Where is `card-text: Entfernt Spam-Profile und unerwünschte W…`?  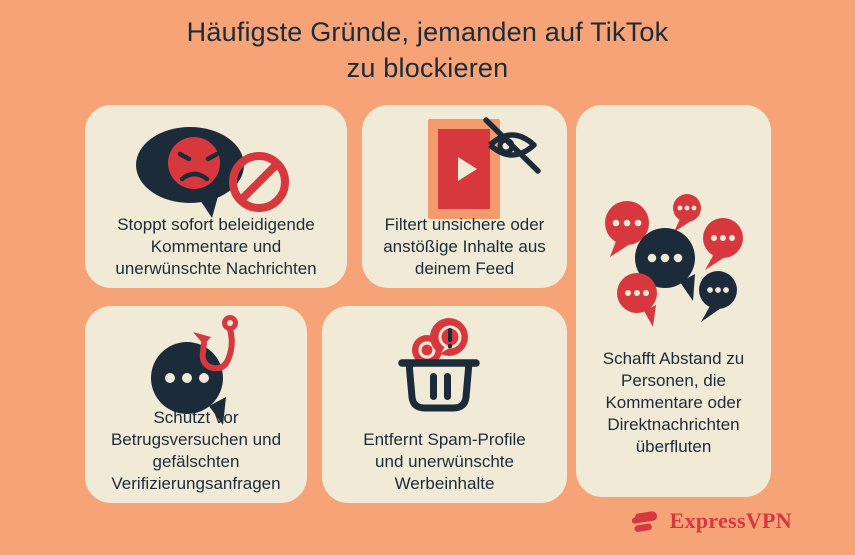
card-text: Entfernt Spam-Profile und unerwünschte W… is located at coordinates (444, 462).